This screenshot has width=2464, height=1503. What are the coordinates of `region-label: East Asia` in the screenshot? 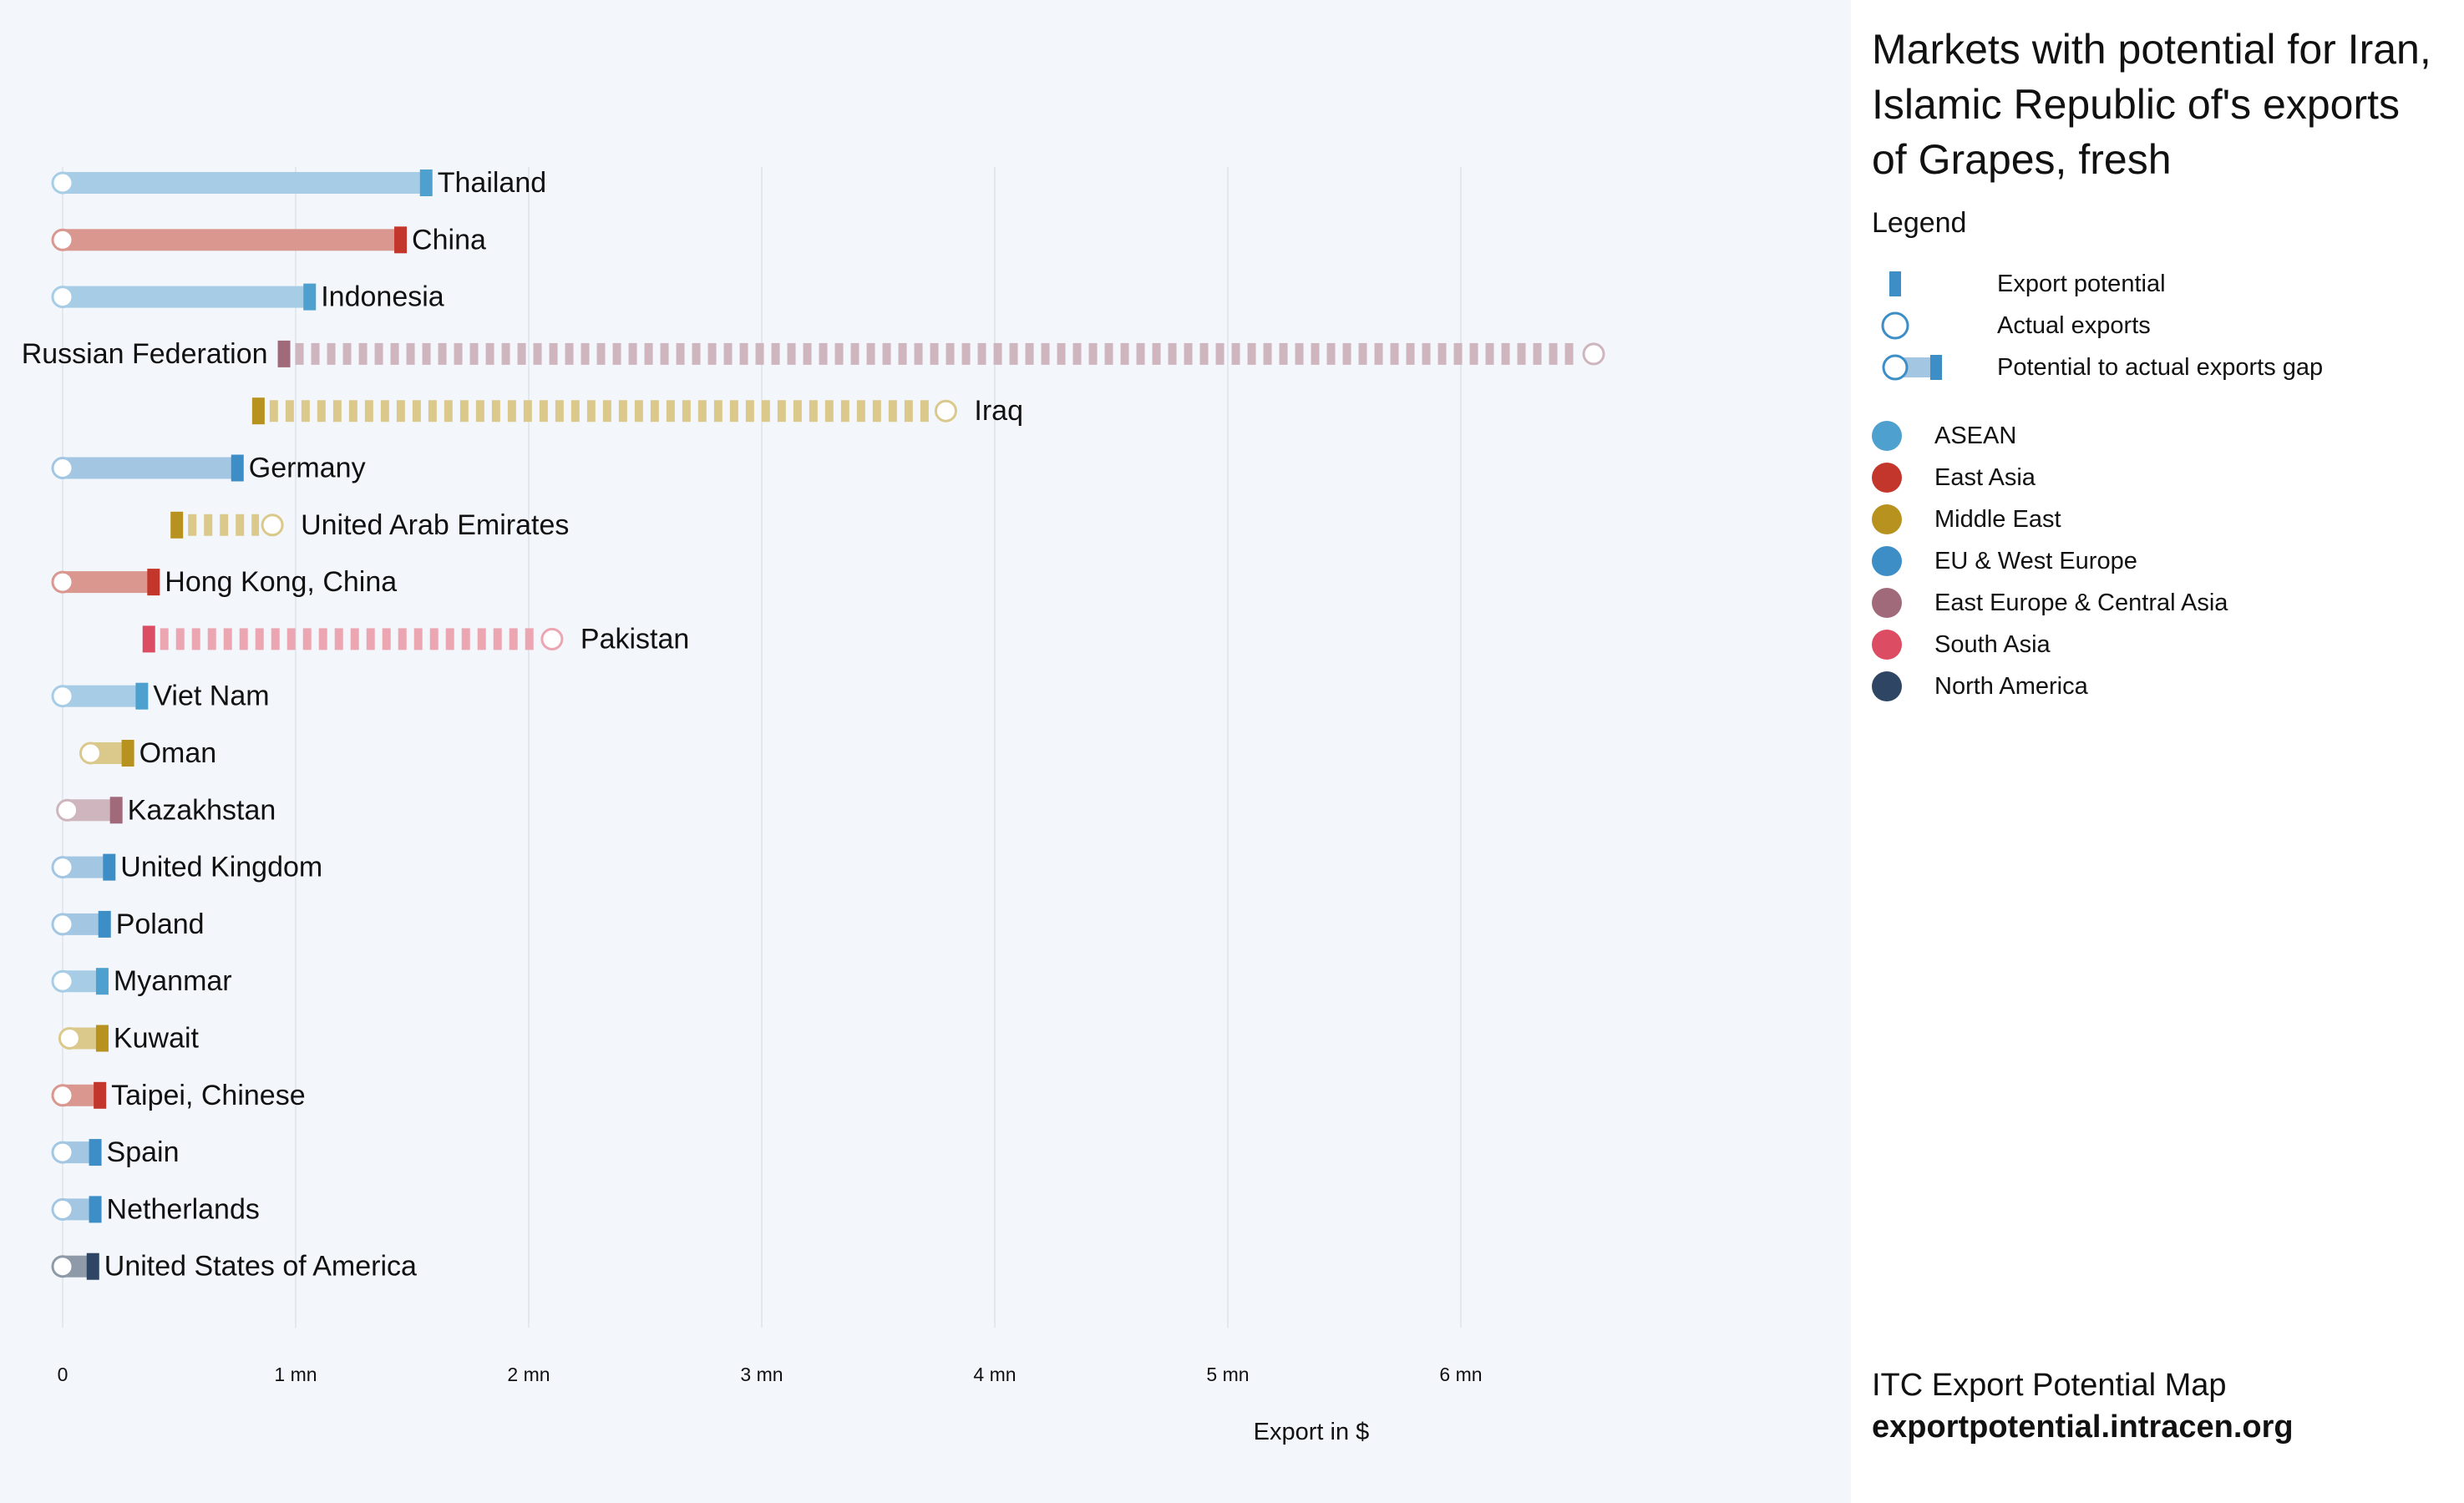 It's located at (1985, 477).